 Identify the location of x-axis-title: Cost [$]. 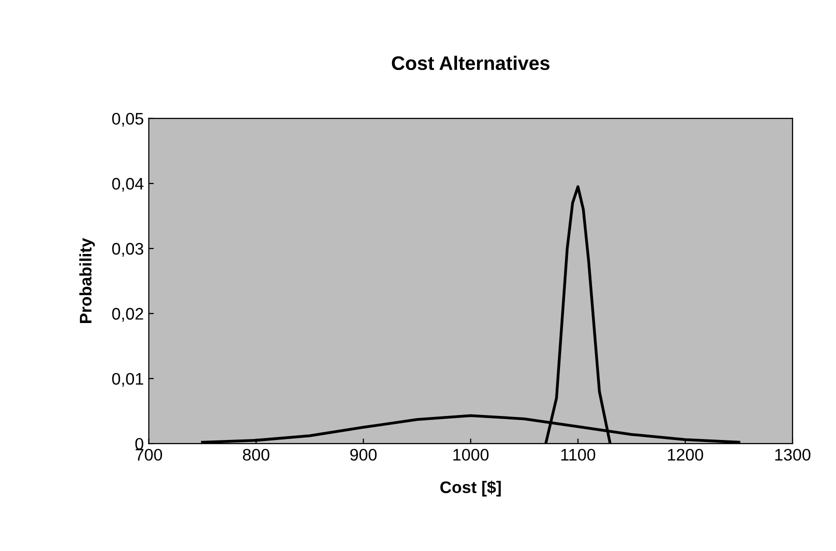
(470, 488).